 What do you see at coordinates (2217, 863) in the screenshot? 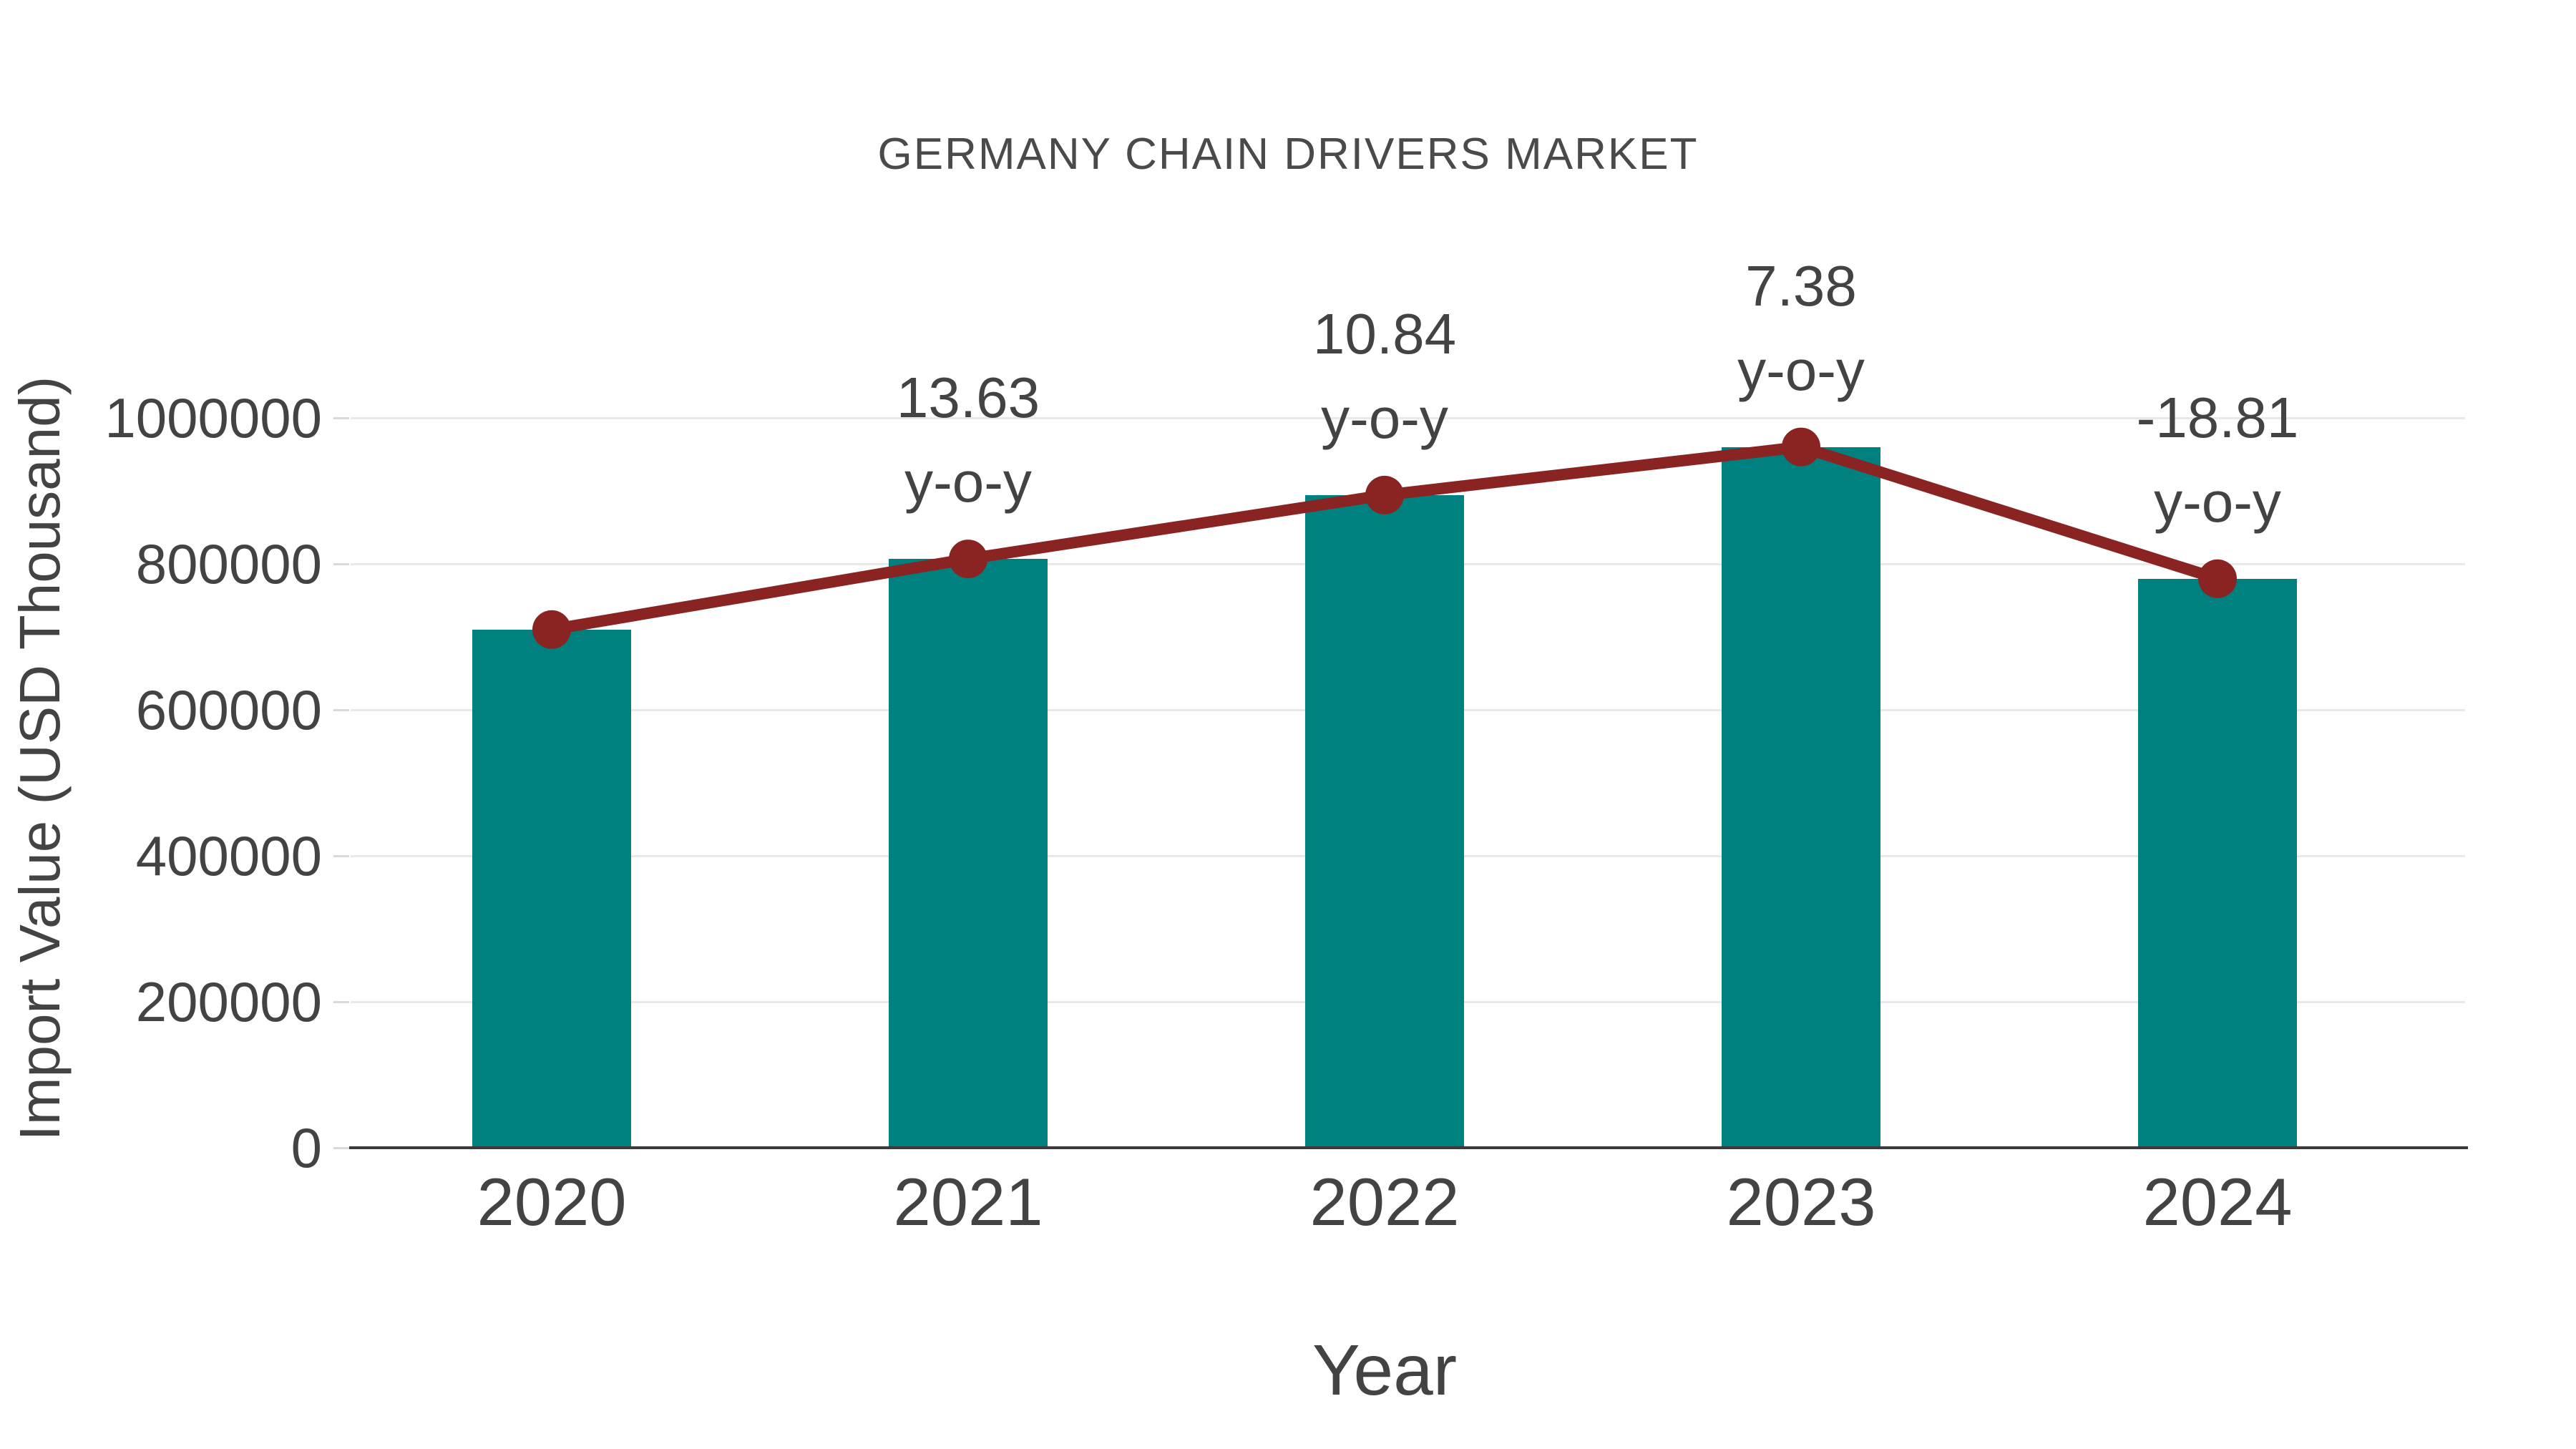
I see `bar-2024` at bounding box center [2217, 863].